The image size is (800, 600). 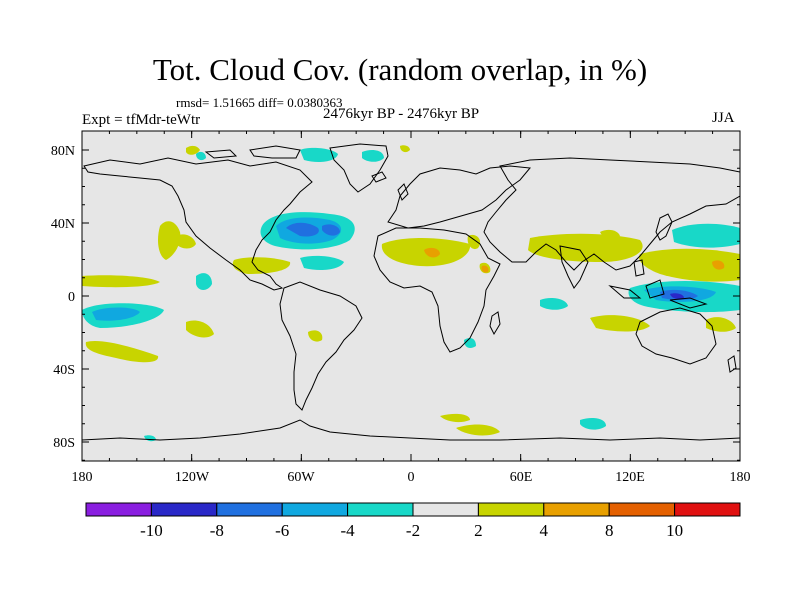 What do you see at coordinates (322, 262) in the screenshot?
I see `anomaly-cyan-caribbean` at bounding box center [322, 262].